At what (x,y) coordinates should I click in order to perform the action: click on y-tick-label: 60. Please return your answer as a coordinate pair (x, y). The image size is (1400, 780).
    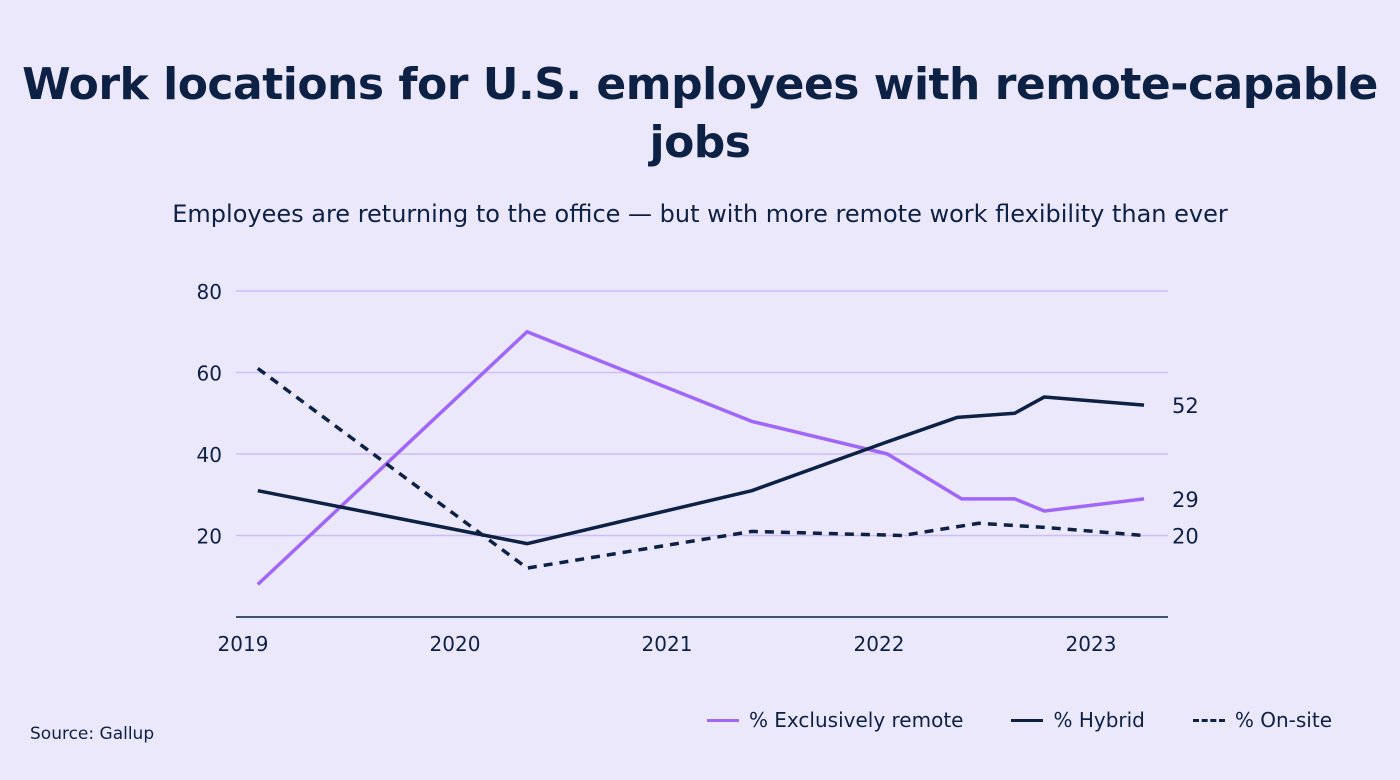
    Looking at the image, I should click on (209, 374).